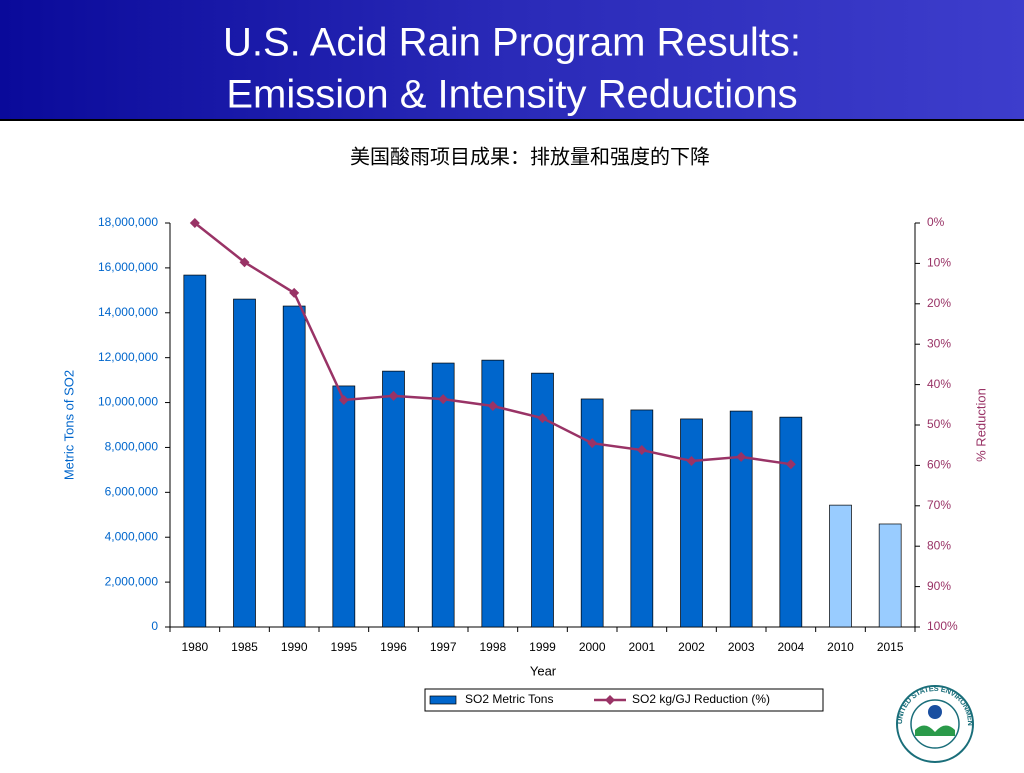 This screenshot has height=773, width=1024. Describe the element at coordinates (443, 647) in the screenshot. I see `x-tick-label: 1997` at that location.